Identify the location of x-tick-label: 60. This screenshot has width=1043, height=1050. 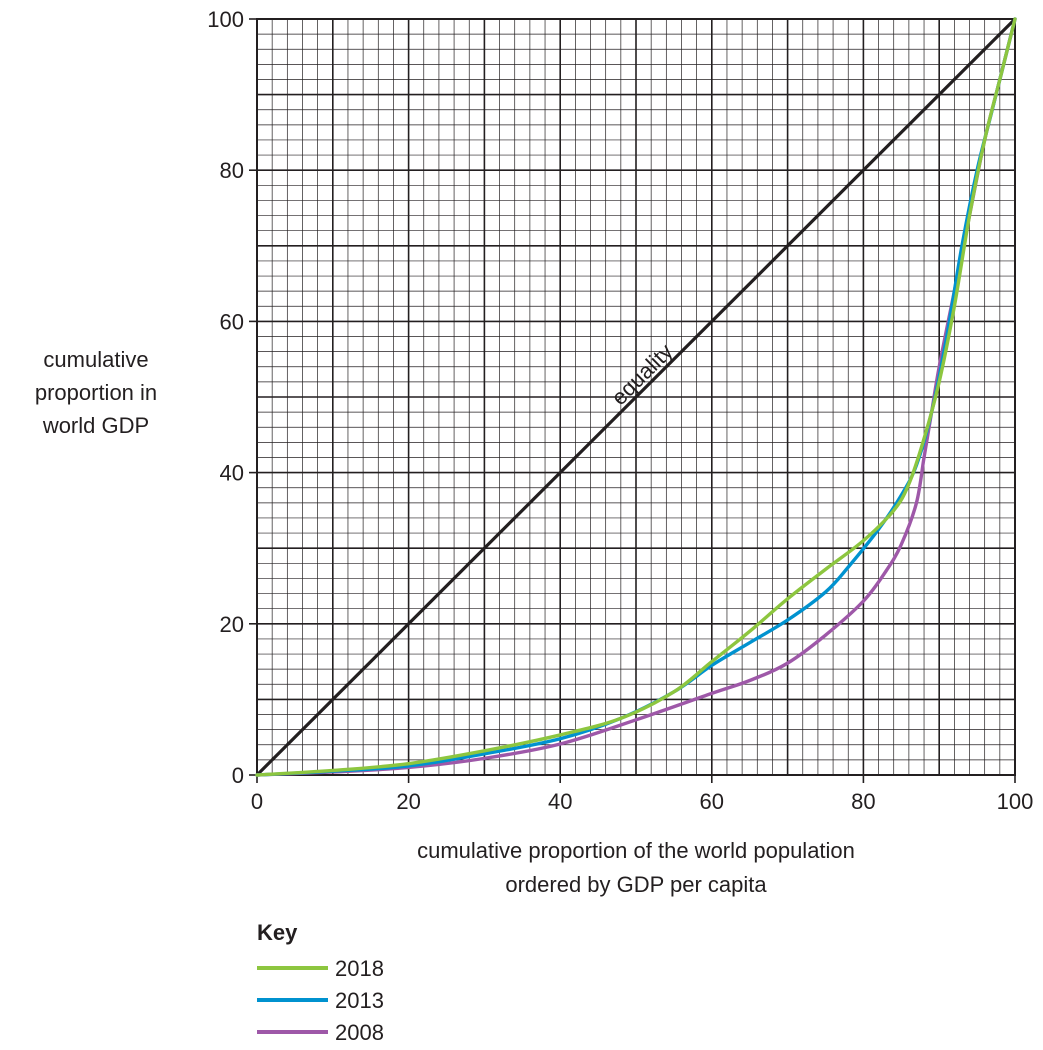
(712, 801).